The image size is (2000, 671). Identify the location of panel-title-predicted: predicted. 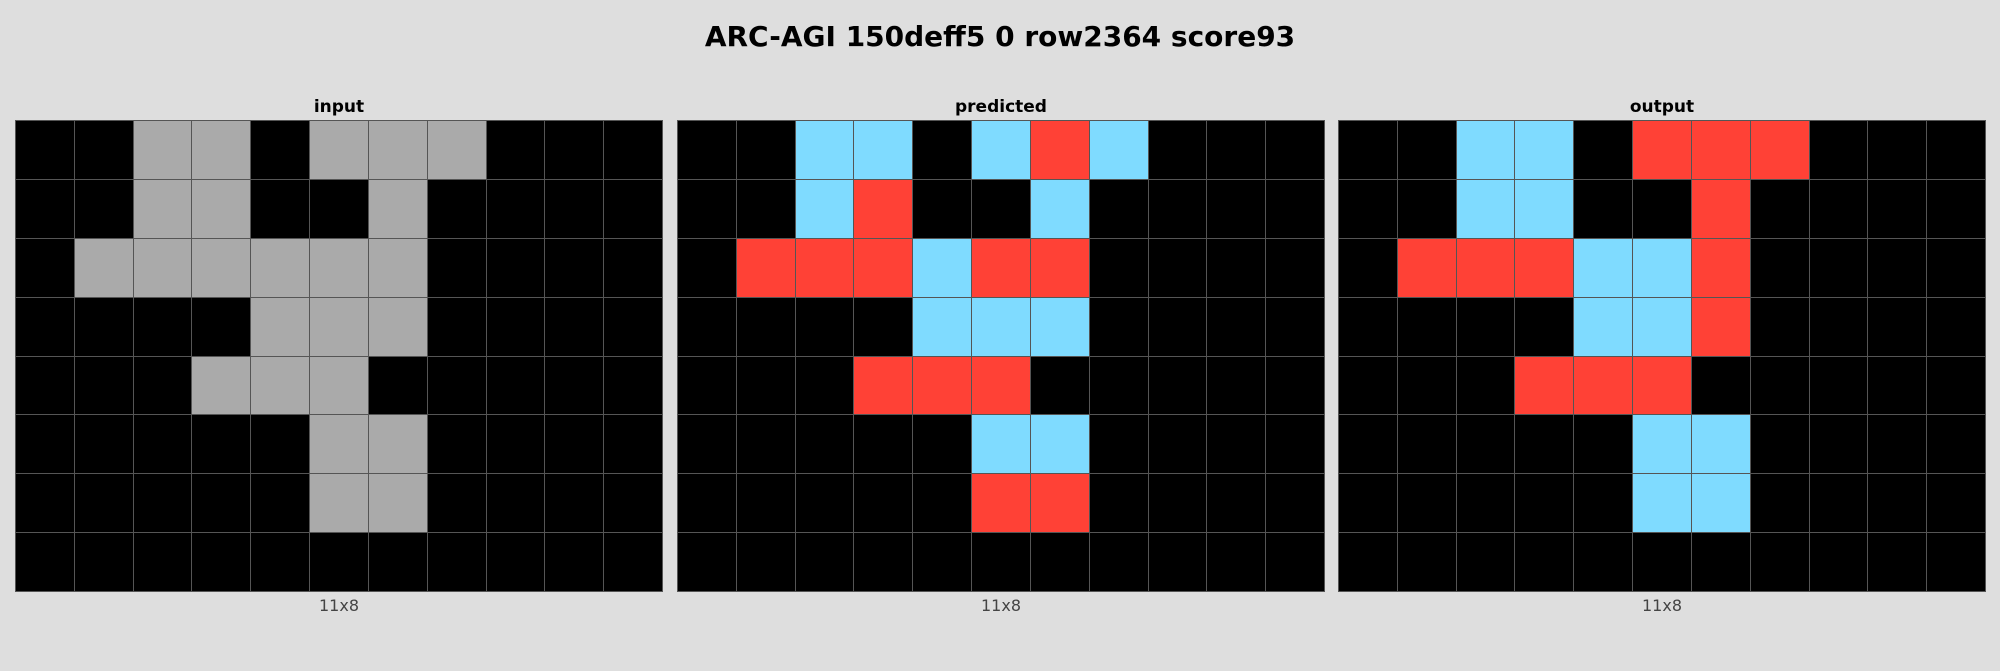
(1001, 107).